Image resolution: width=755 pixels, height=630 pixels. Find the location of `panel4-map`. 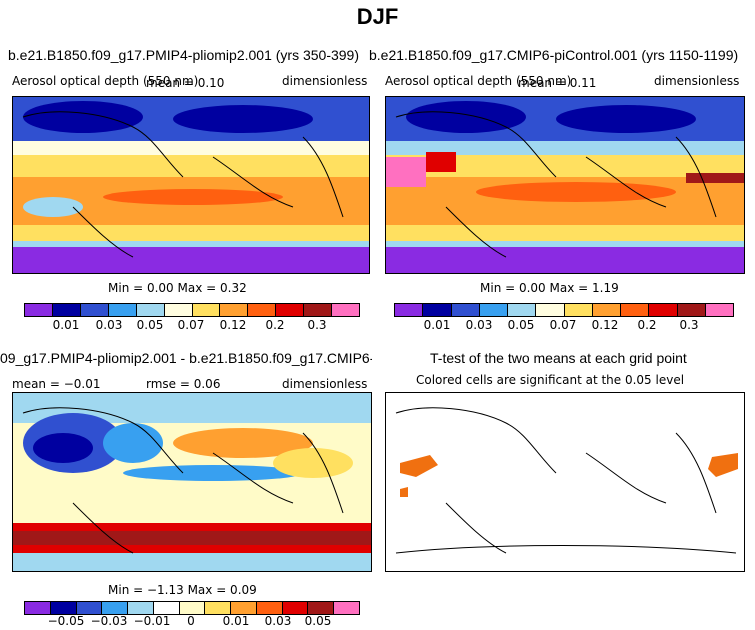

panel4-map is located at coordinates (565, 482).